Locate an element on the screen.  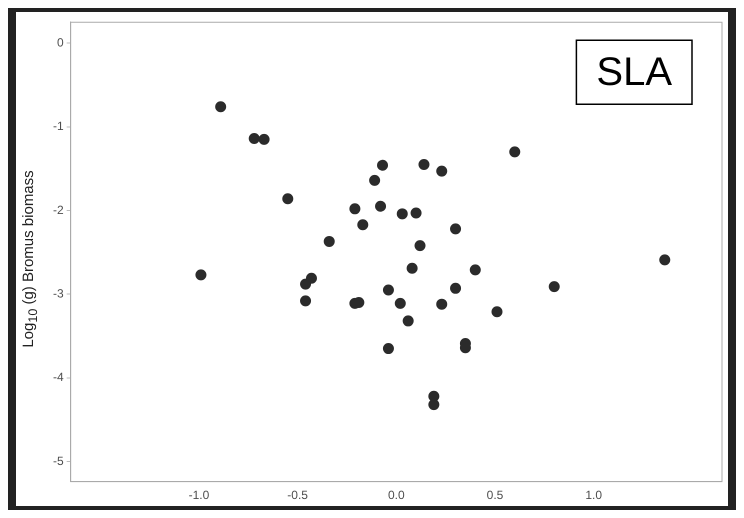
x-tick-label: -0.5 is located at coordinates (297, 495).